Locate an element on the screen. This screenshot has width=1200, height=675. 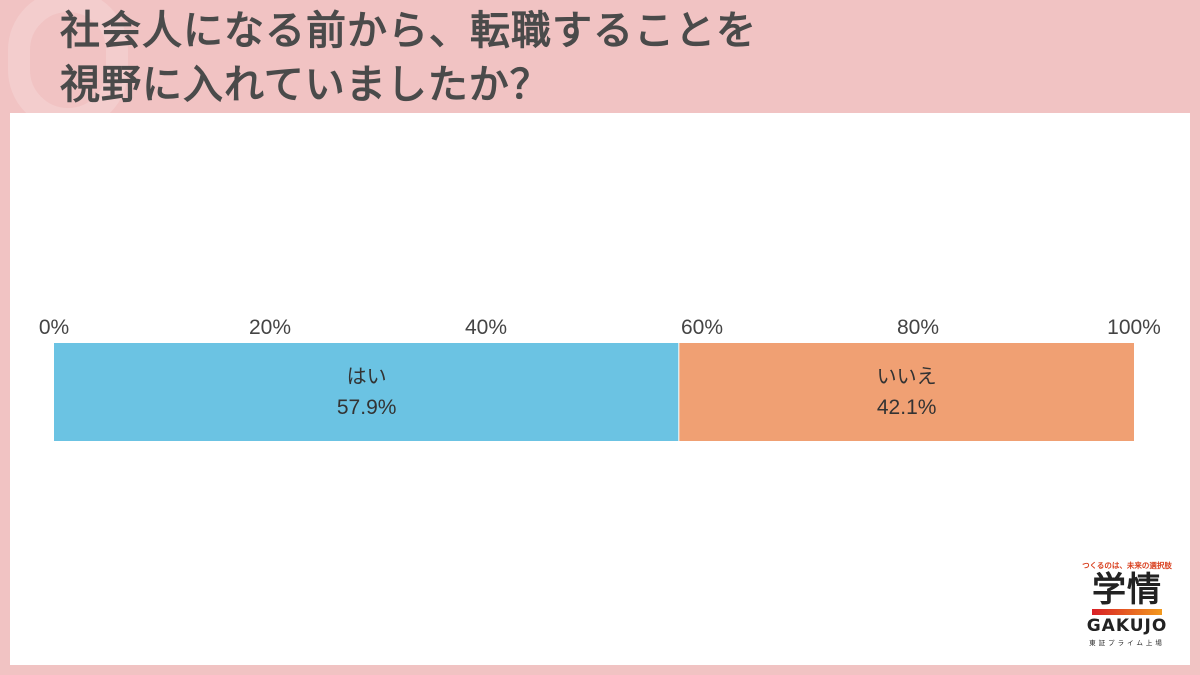
tick-label: 60% is located at coordinates (702, 327).